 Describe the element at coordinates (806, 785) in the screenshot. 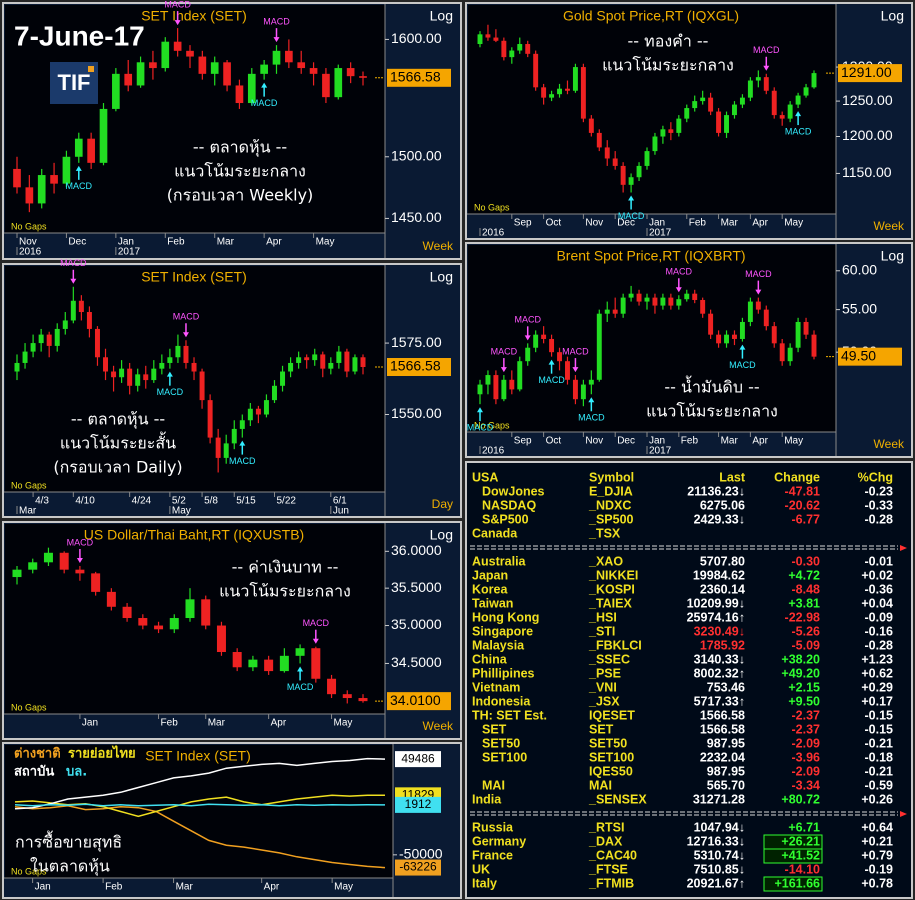

I see `table-change: -3.34` at that location.